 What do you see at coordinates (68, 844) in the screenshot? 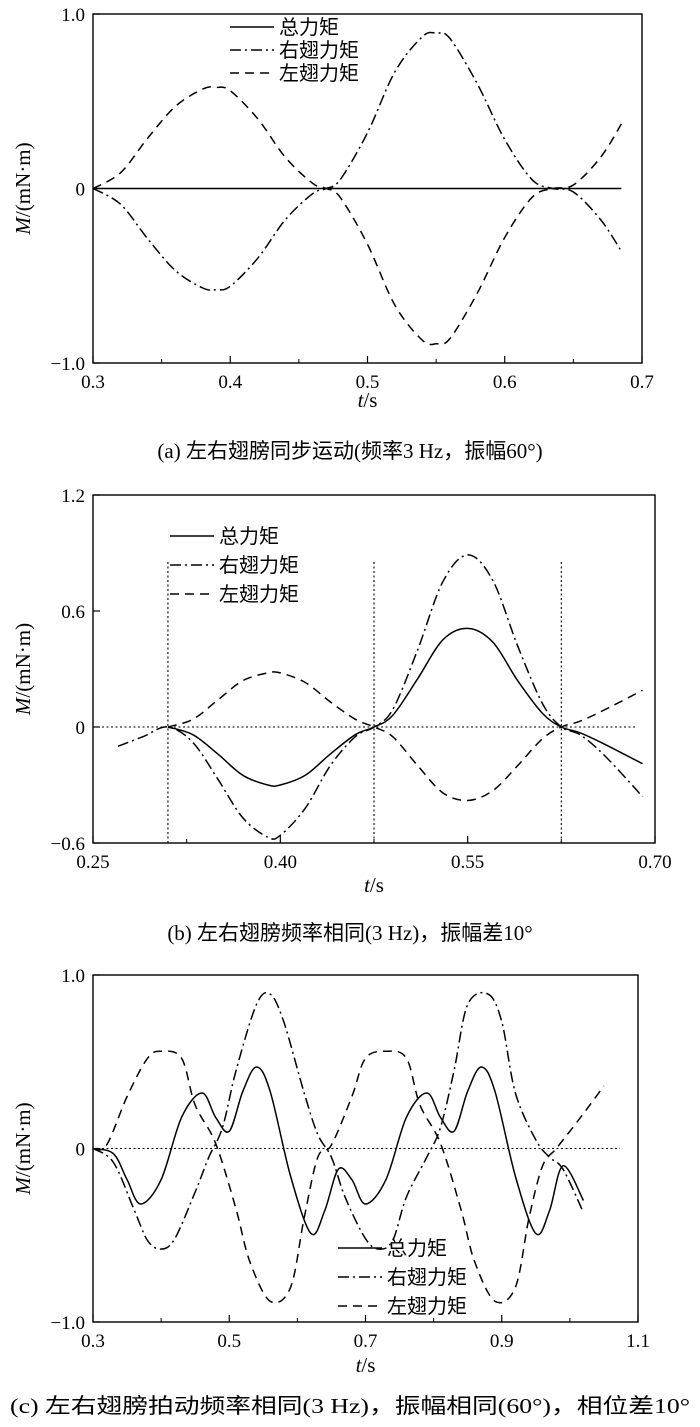
I see `y-tick-label: −0.6` at bounding box center [68, 844].